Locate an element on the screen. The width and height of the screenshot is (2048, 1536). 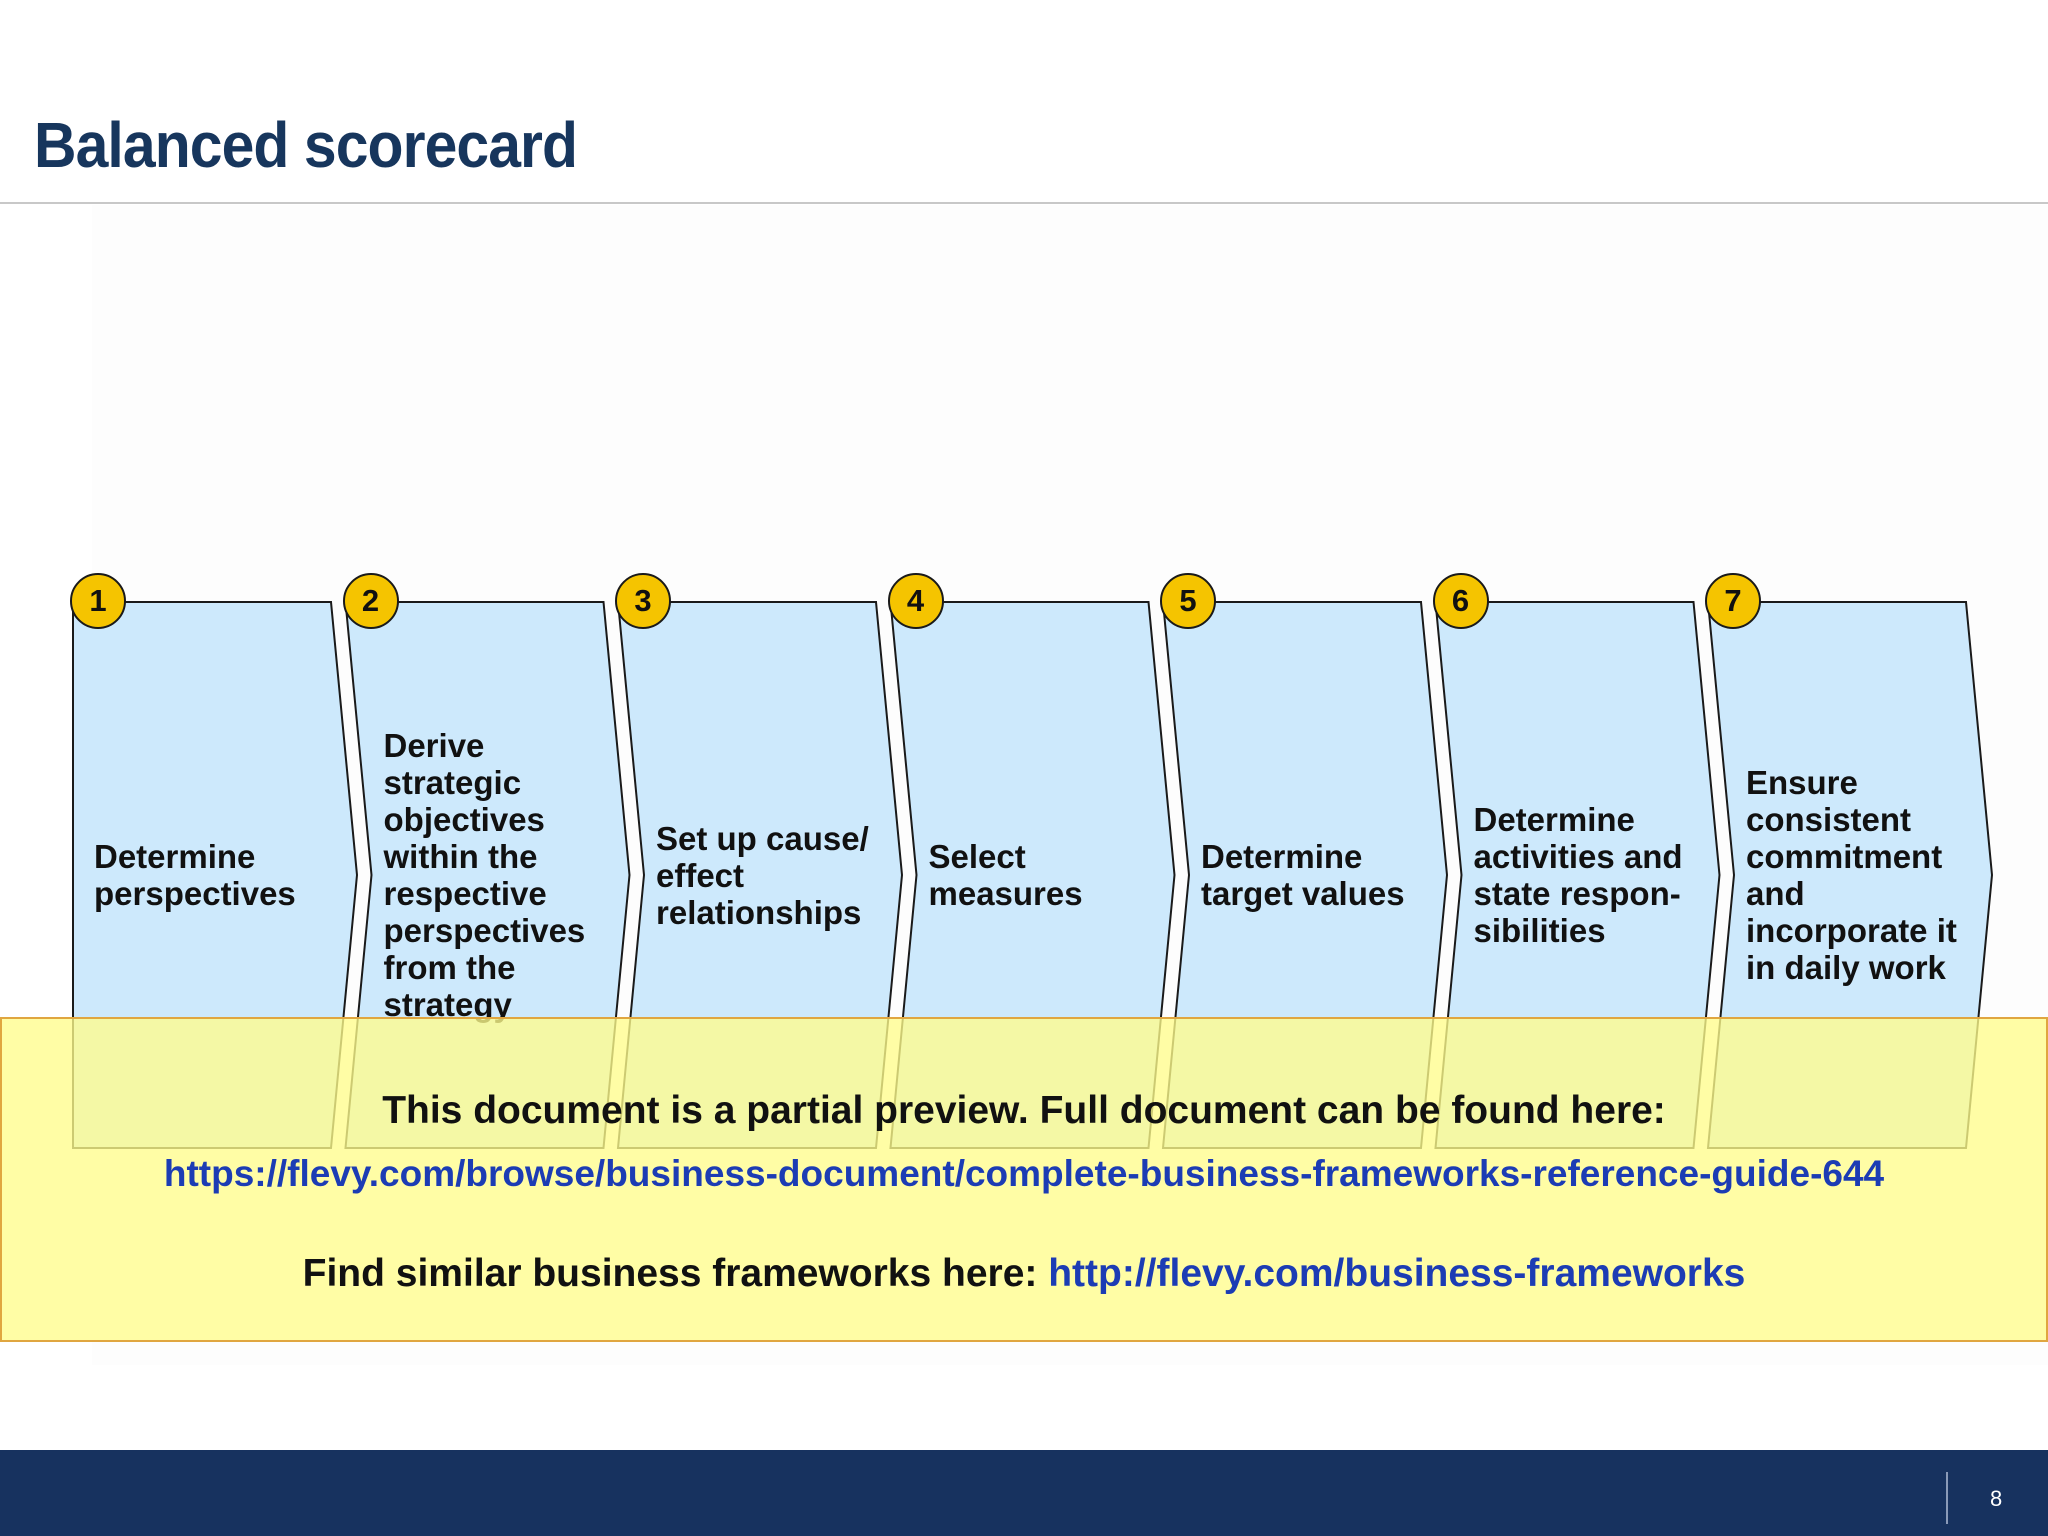
slide-title: Balanced scorecard is located at coordinates (306, 145).